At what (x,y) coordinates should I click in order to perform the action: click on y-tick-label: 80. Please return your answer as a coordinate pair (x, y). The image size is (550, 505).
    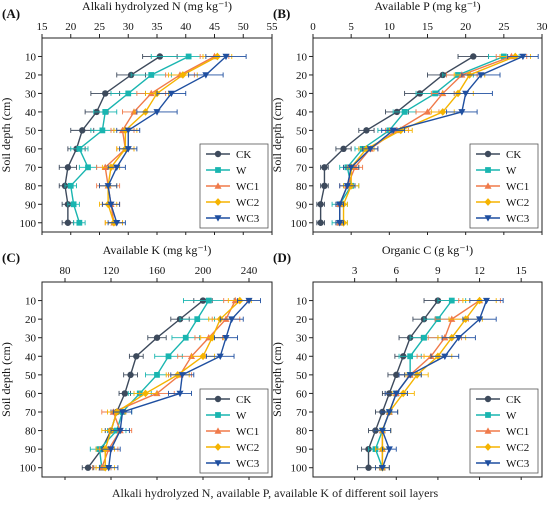
    Looking at the image, I should click on (302, 432).